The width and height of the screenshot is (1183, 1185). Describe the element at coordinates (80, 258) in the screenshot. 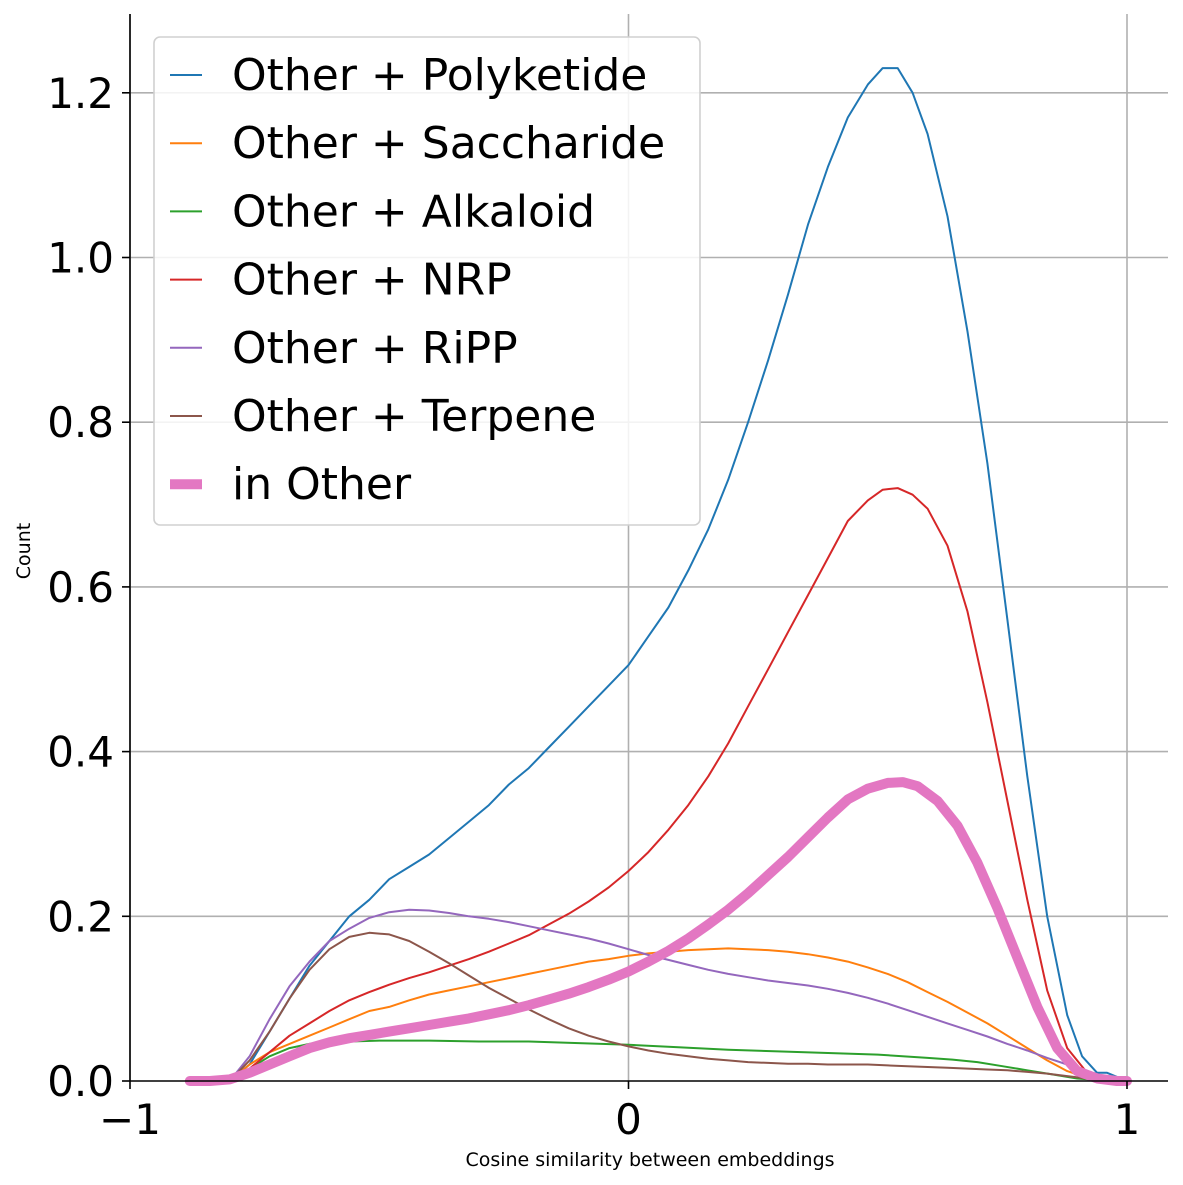

I see `y-tick-label-5: 1.0` at that location.